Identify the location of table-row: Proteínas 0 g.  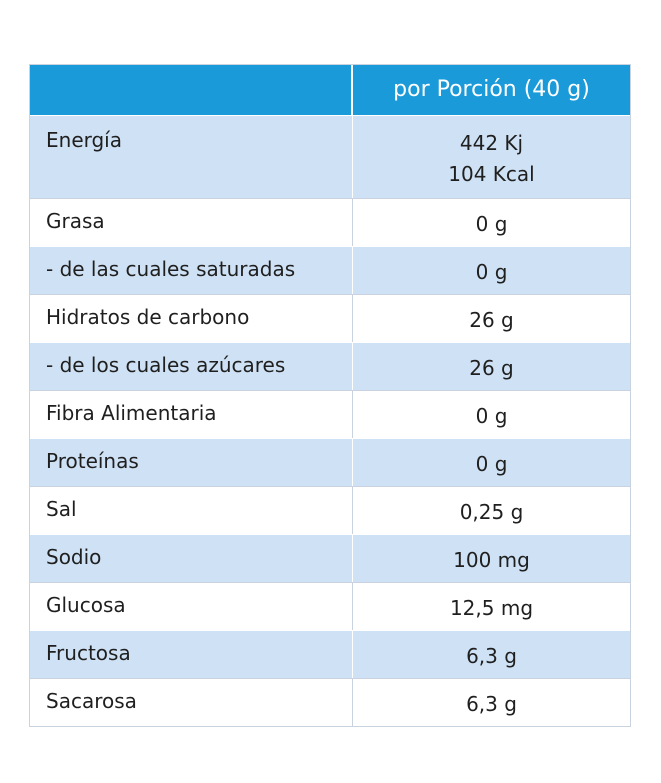
(330, 462).